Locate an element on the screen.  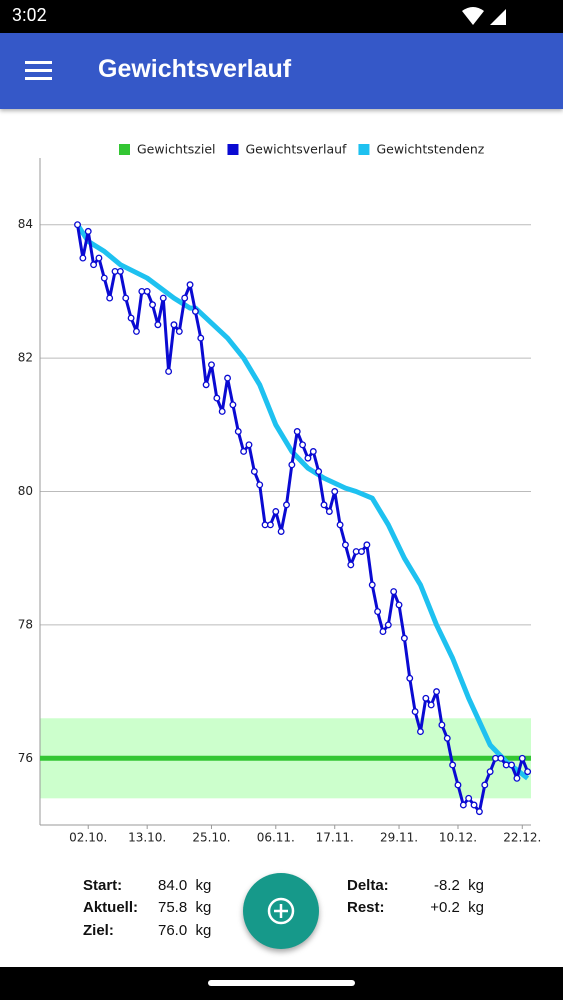
stat-value: 76.0 kg is located at coordinates (185, 930).